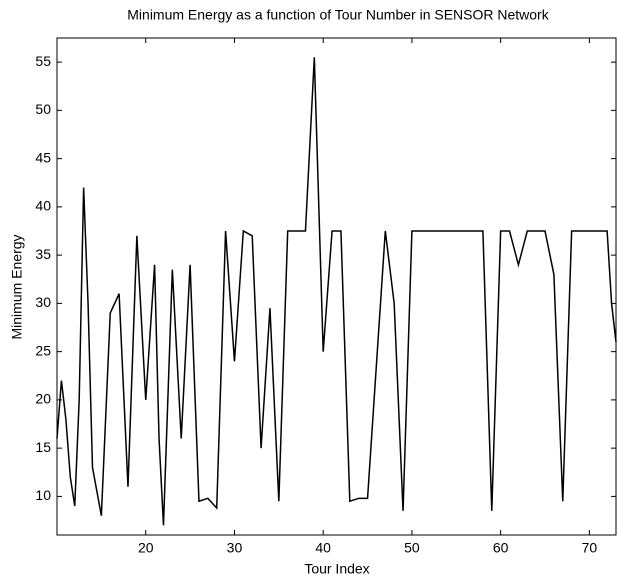 Image resolution: width=618 pixels, height=575 pixels. What do you see at coordinates (235, 548) in the screenshot?
I see `x-tick-label: 30` at bounding box center [235, 548].